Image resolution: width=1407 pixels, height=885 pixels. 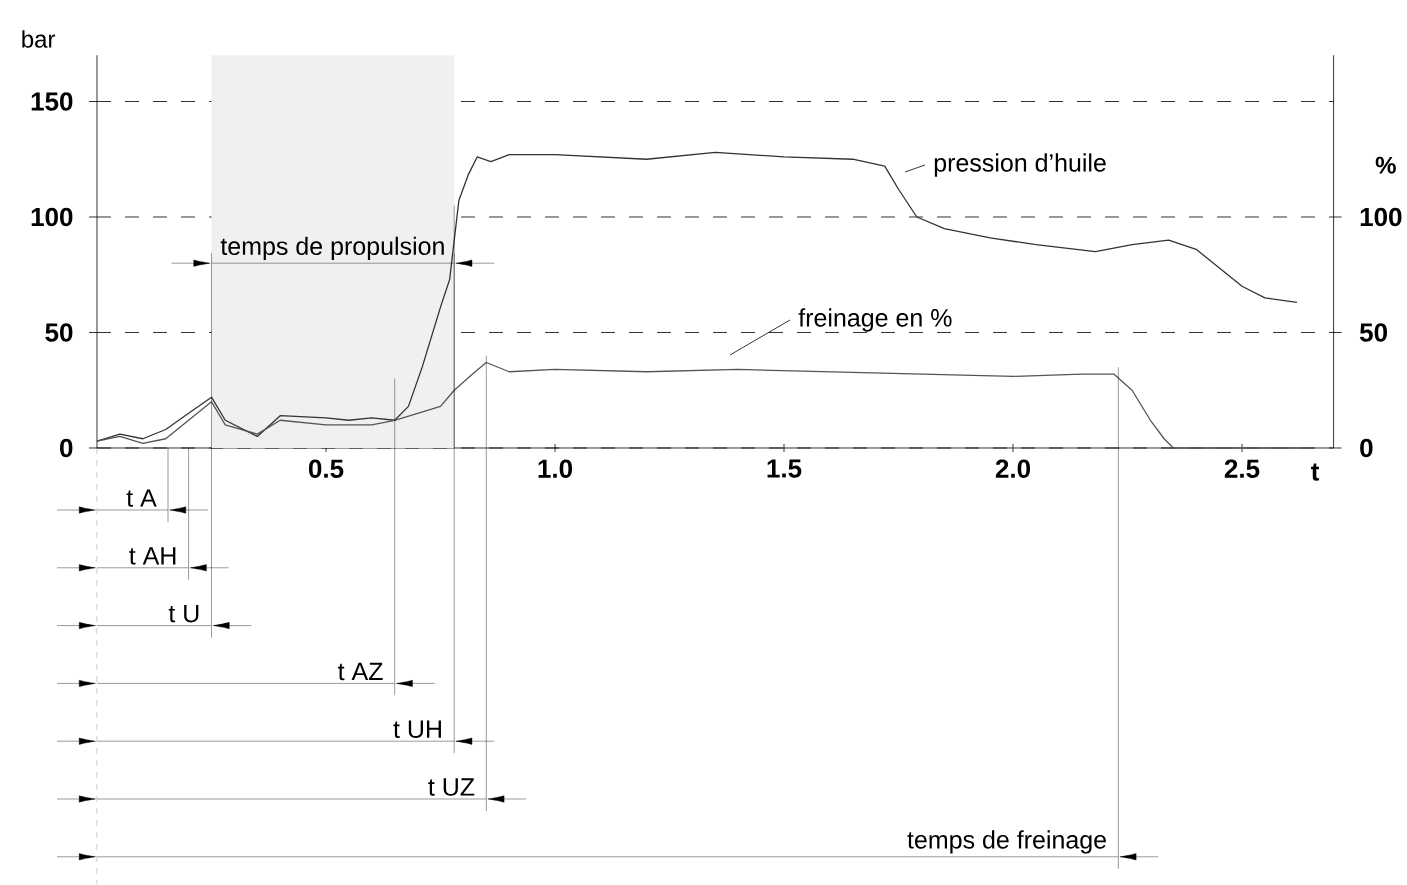 I want to click on x-tick-label: 1.5, so click(x=784, y=468).